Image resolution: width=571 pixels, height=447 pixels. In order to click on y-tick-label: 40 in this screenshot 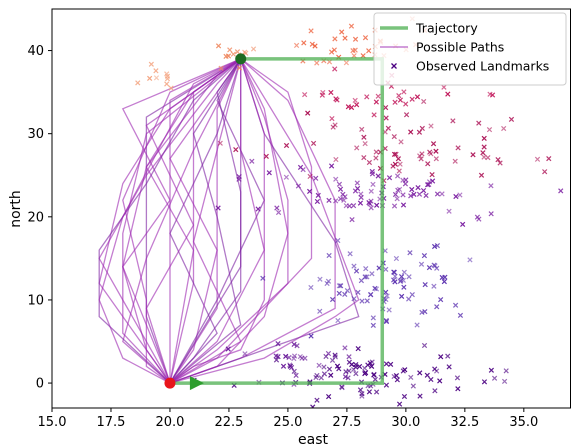, I will do `click(35, 51)`.